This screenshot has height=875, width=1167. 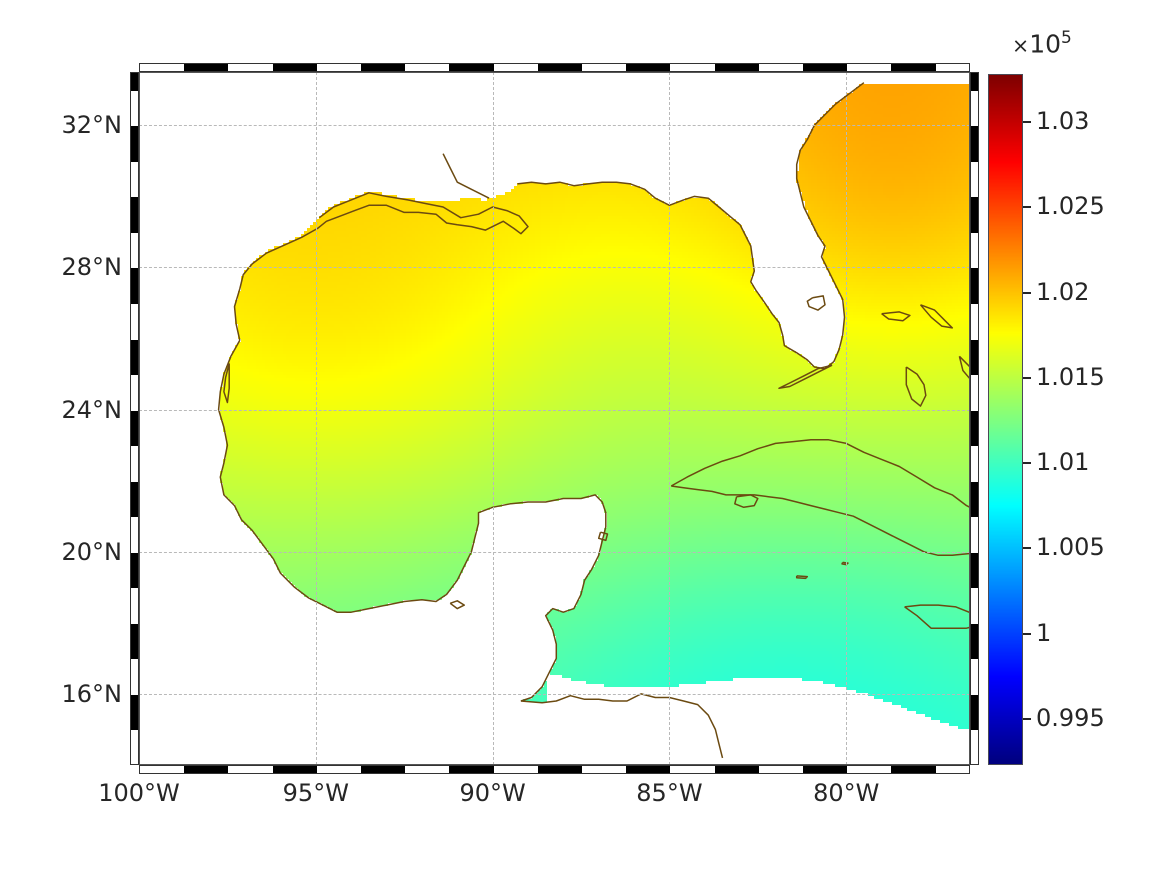 I want to click on axis-frame-bottom, so click(x=554, y=769).